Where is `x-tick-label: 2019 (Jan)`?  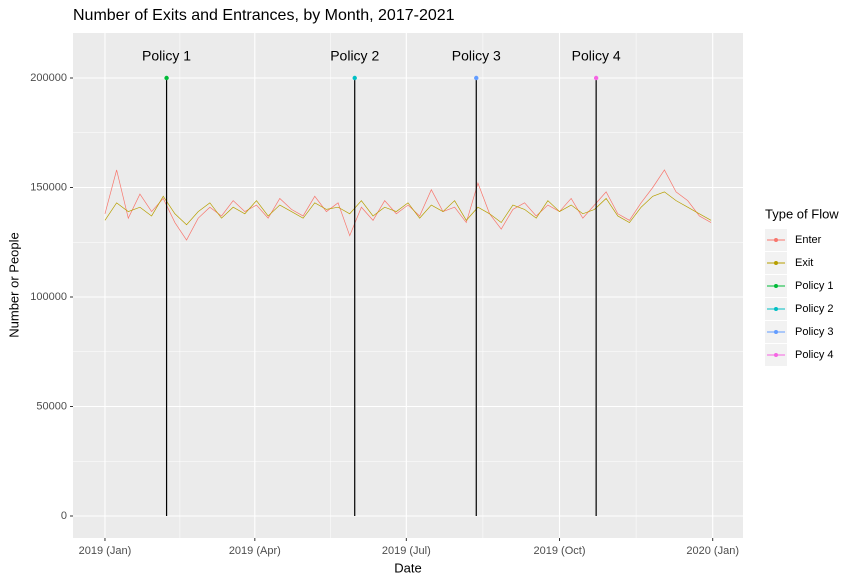
x-tick-label: 2019 (Jan) is located at coordinates (105, 551).